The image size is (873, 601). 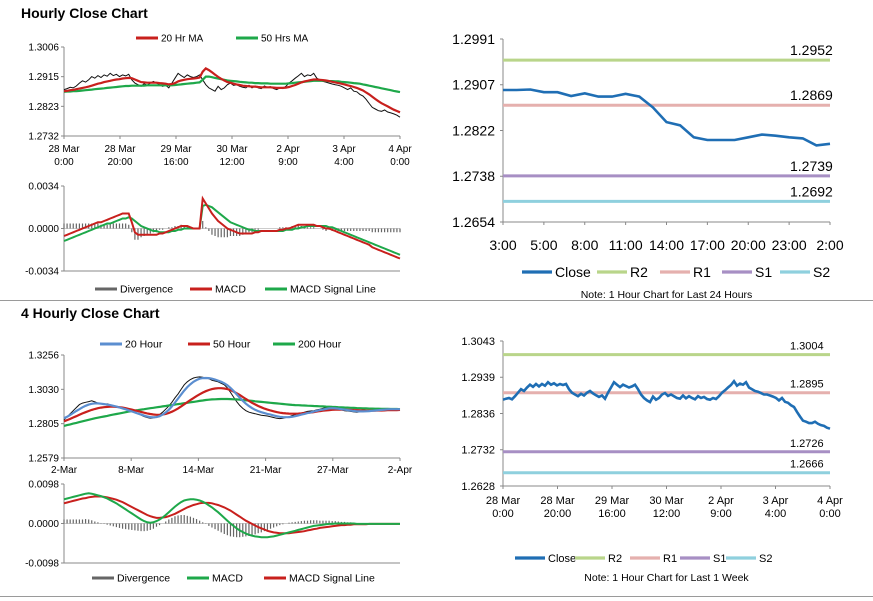 What do you see at coordinates (43, 524) in the screenshot?
I see `fourhour-macd-y-tick-label: 0.0000` at bounding box center [43, 524].